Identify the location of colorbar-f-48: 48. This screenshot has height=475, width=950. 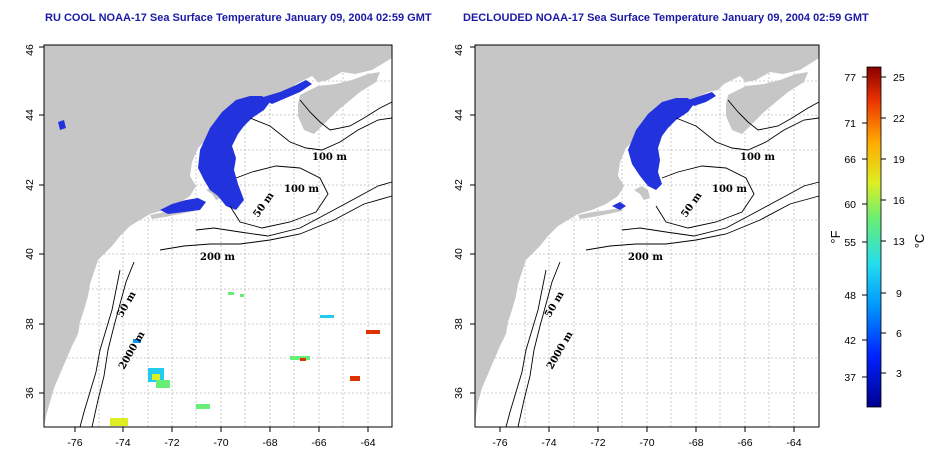
(850, 296).